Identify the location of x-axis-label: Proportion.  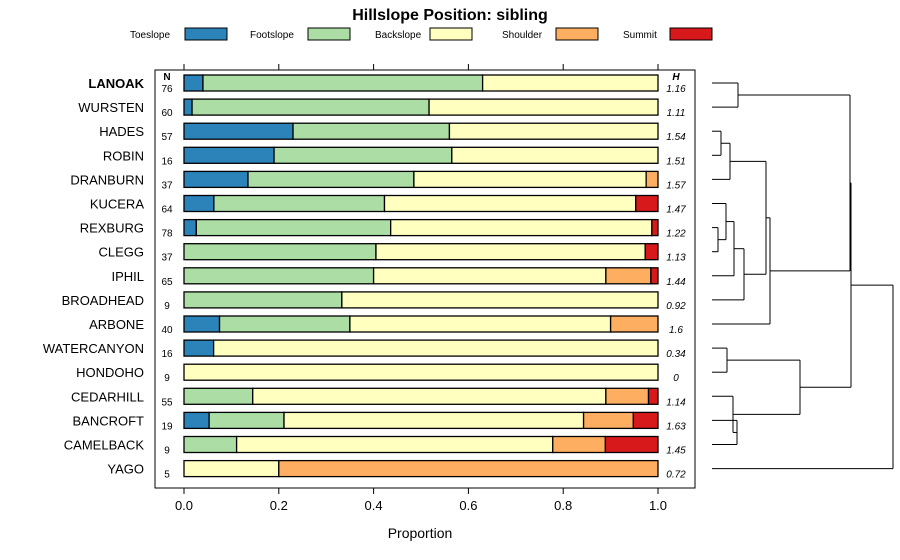
(420, 533).